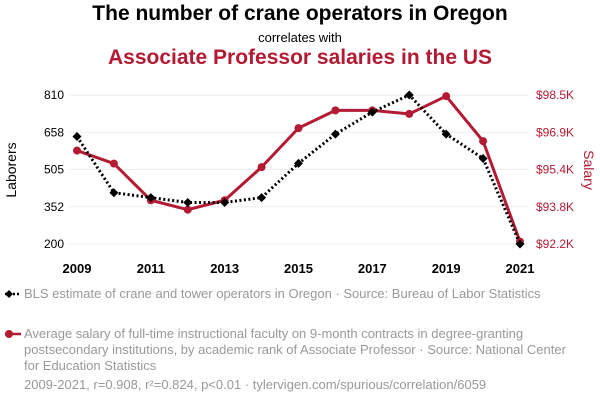 This screenshot has width=600, height=408. I want to click on chart-subtitle: correlates with, so click(300, 37).